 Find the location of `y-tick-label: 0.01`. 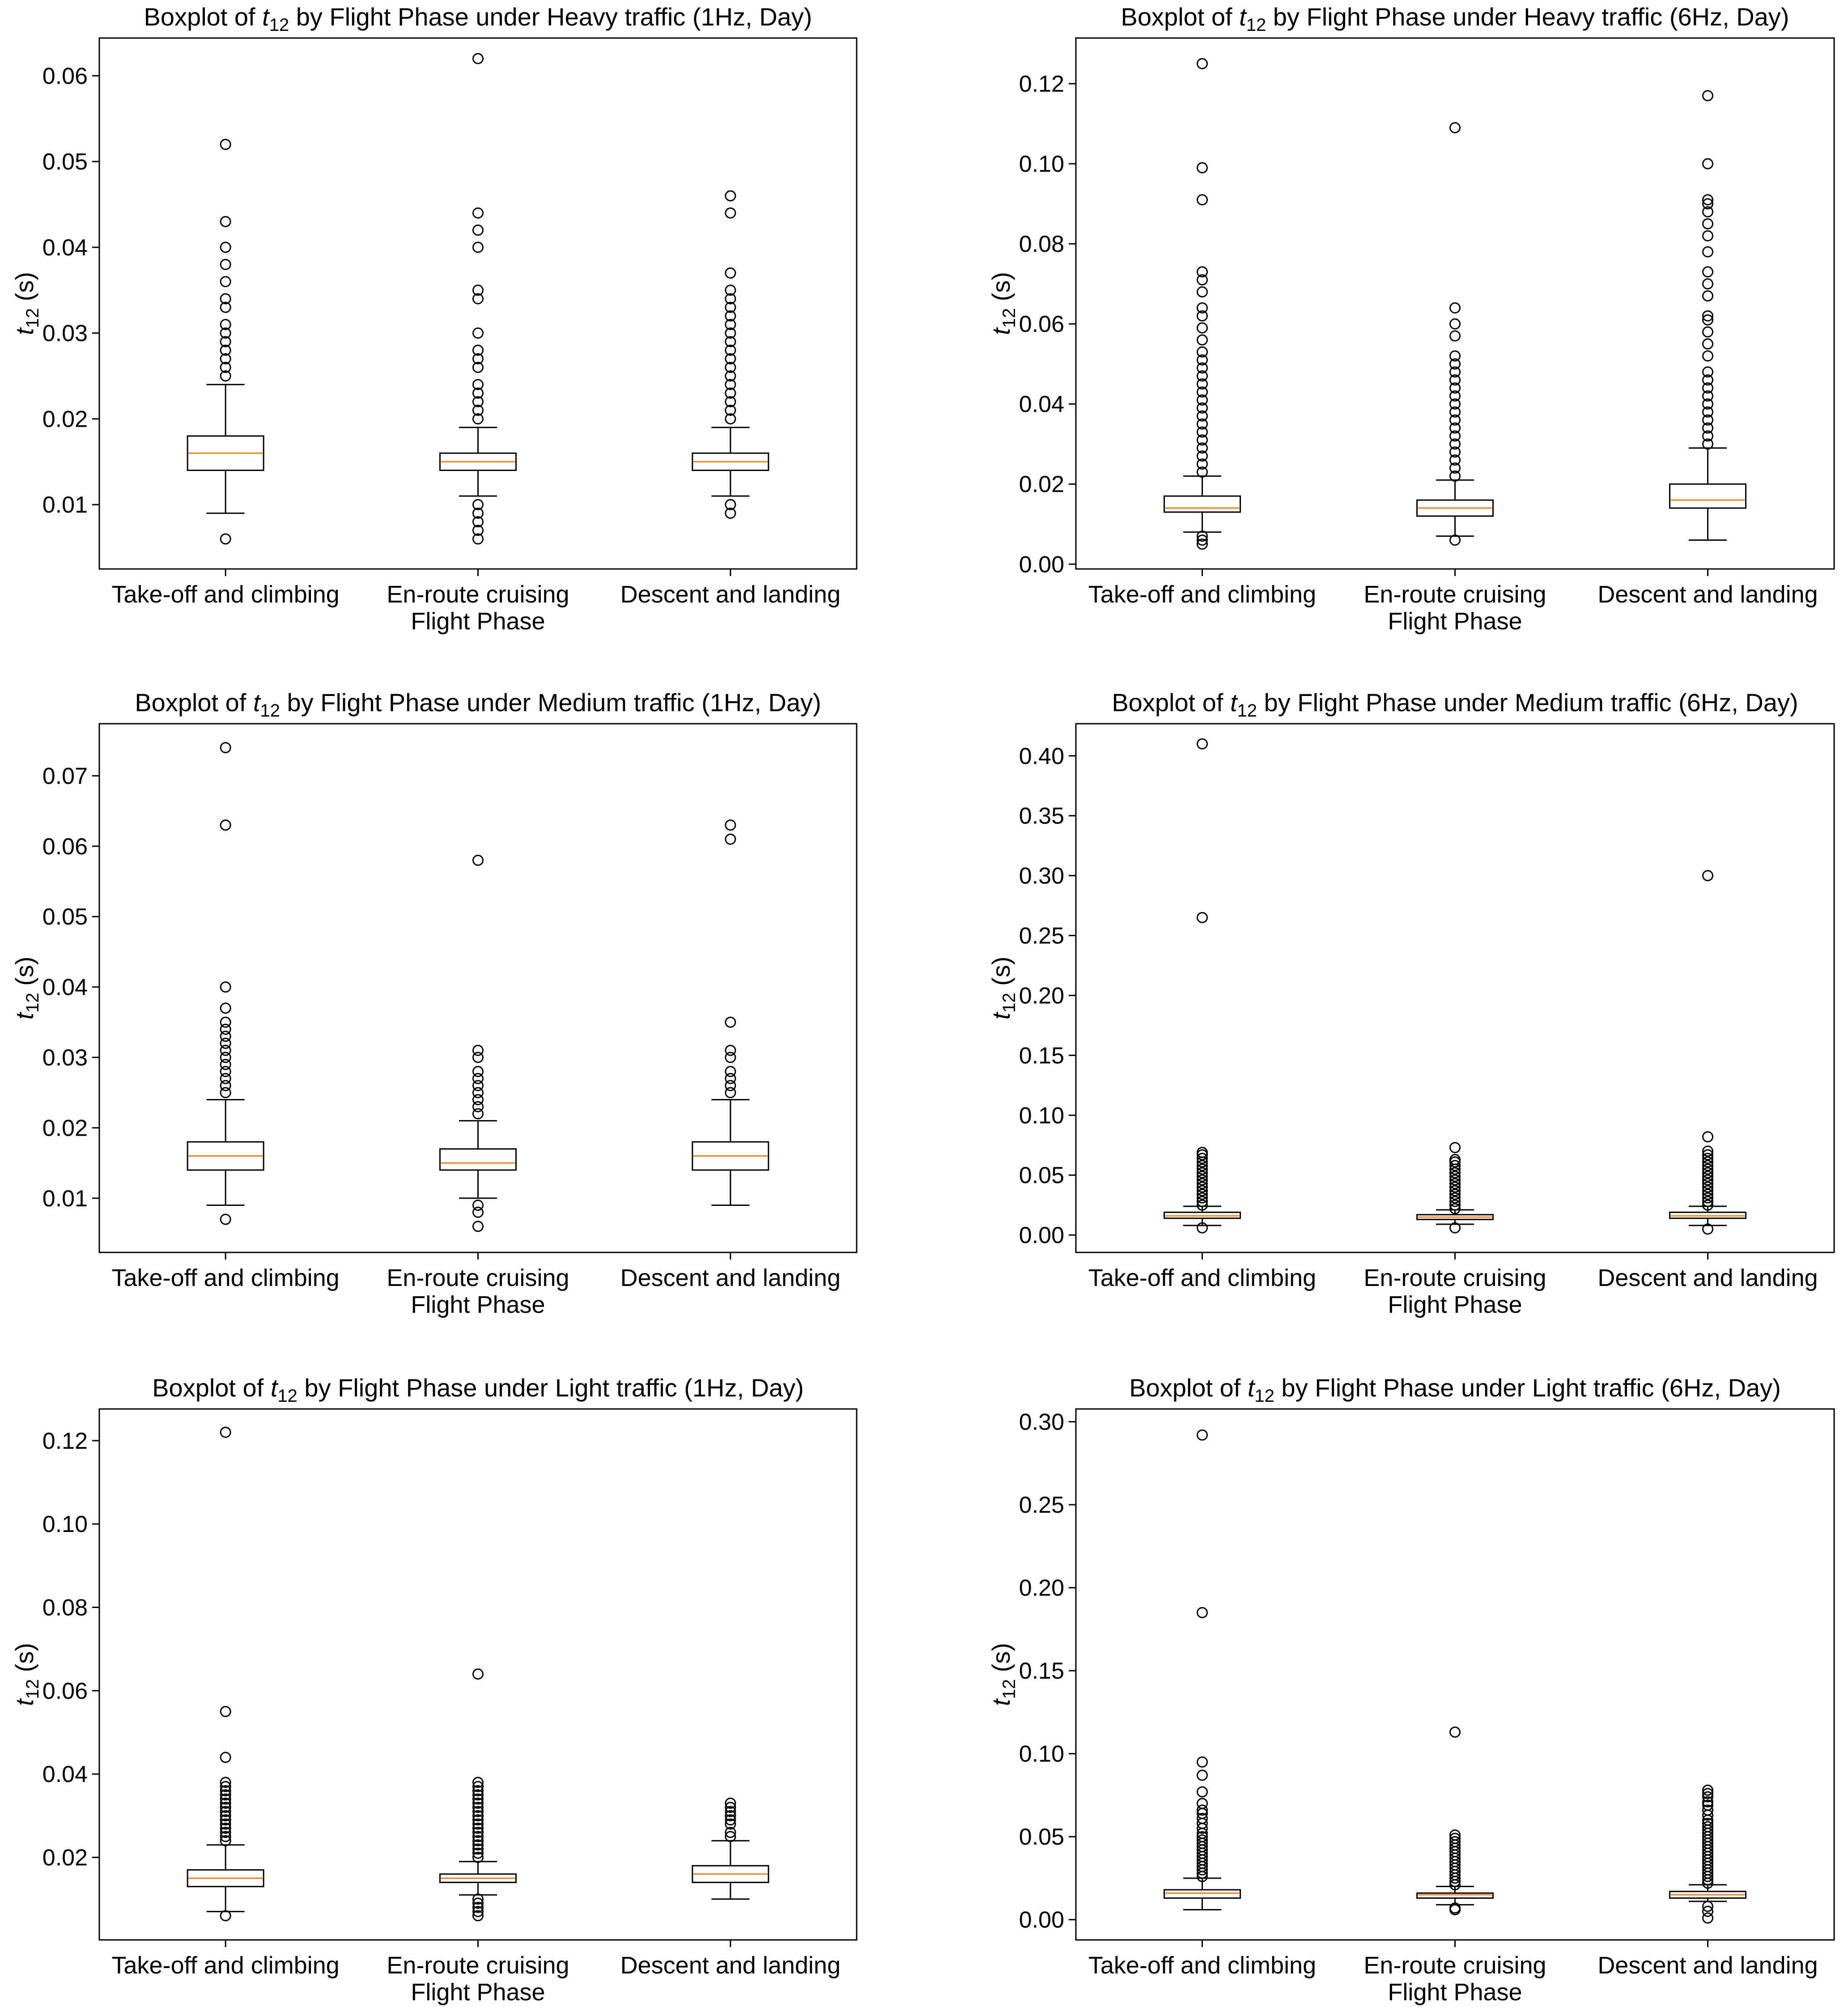

y-tick-label: 0.01 is located at coordinates (65, 1199).